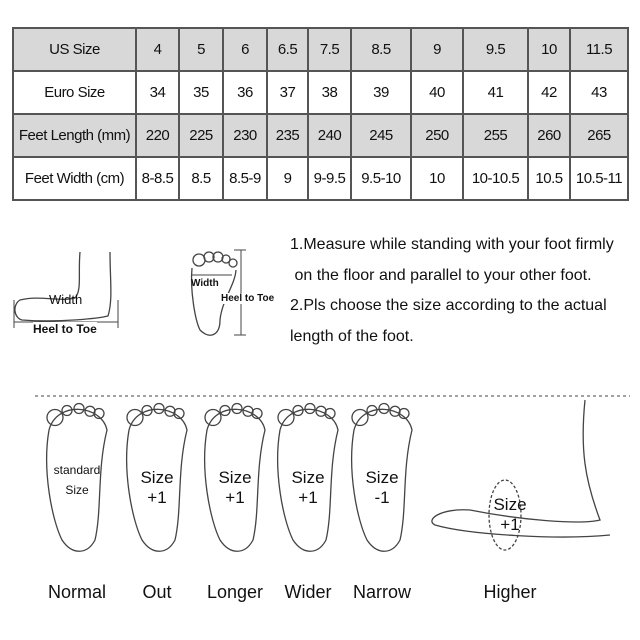 The image size is (640, 640). What do you see at coordinates (495, 49) in the screenshot?
I see `table-cell: 9.5` at bounding box center [495, 49].